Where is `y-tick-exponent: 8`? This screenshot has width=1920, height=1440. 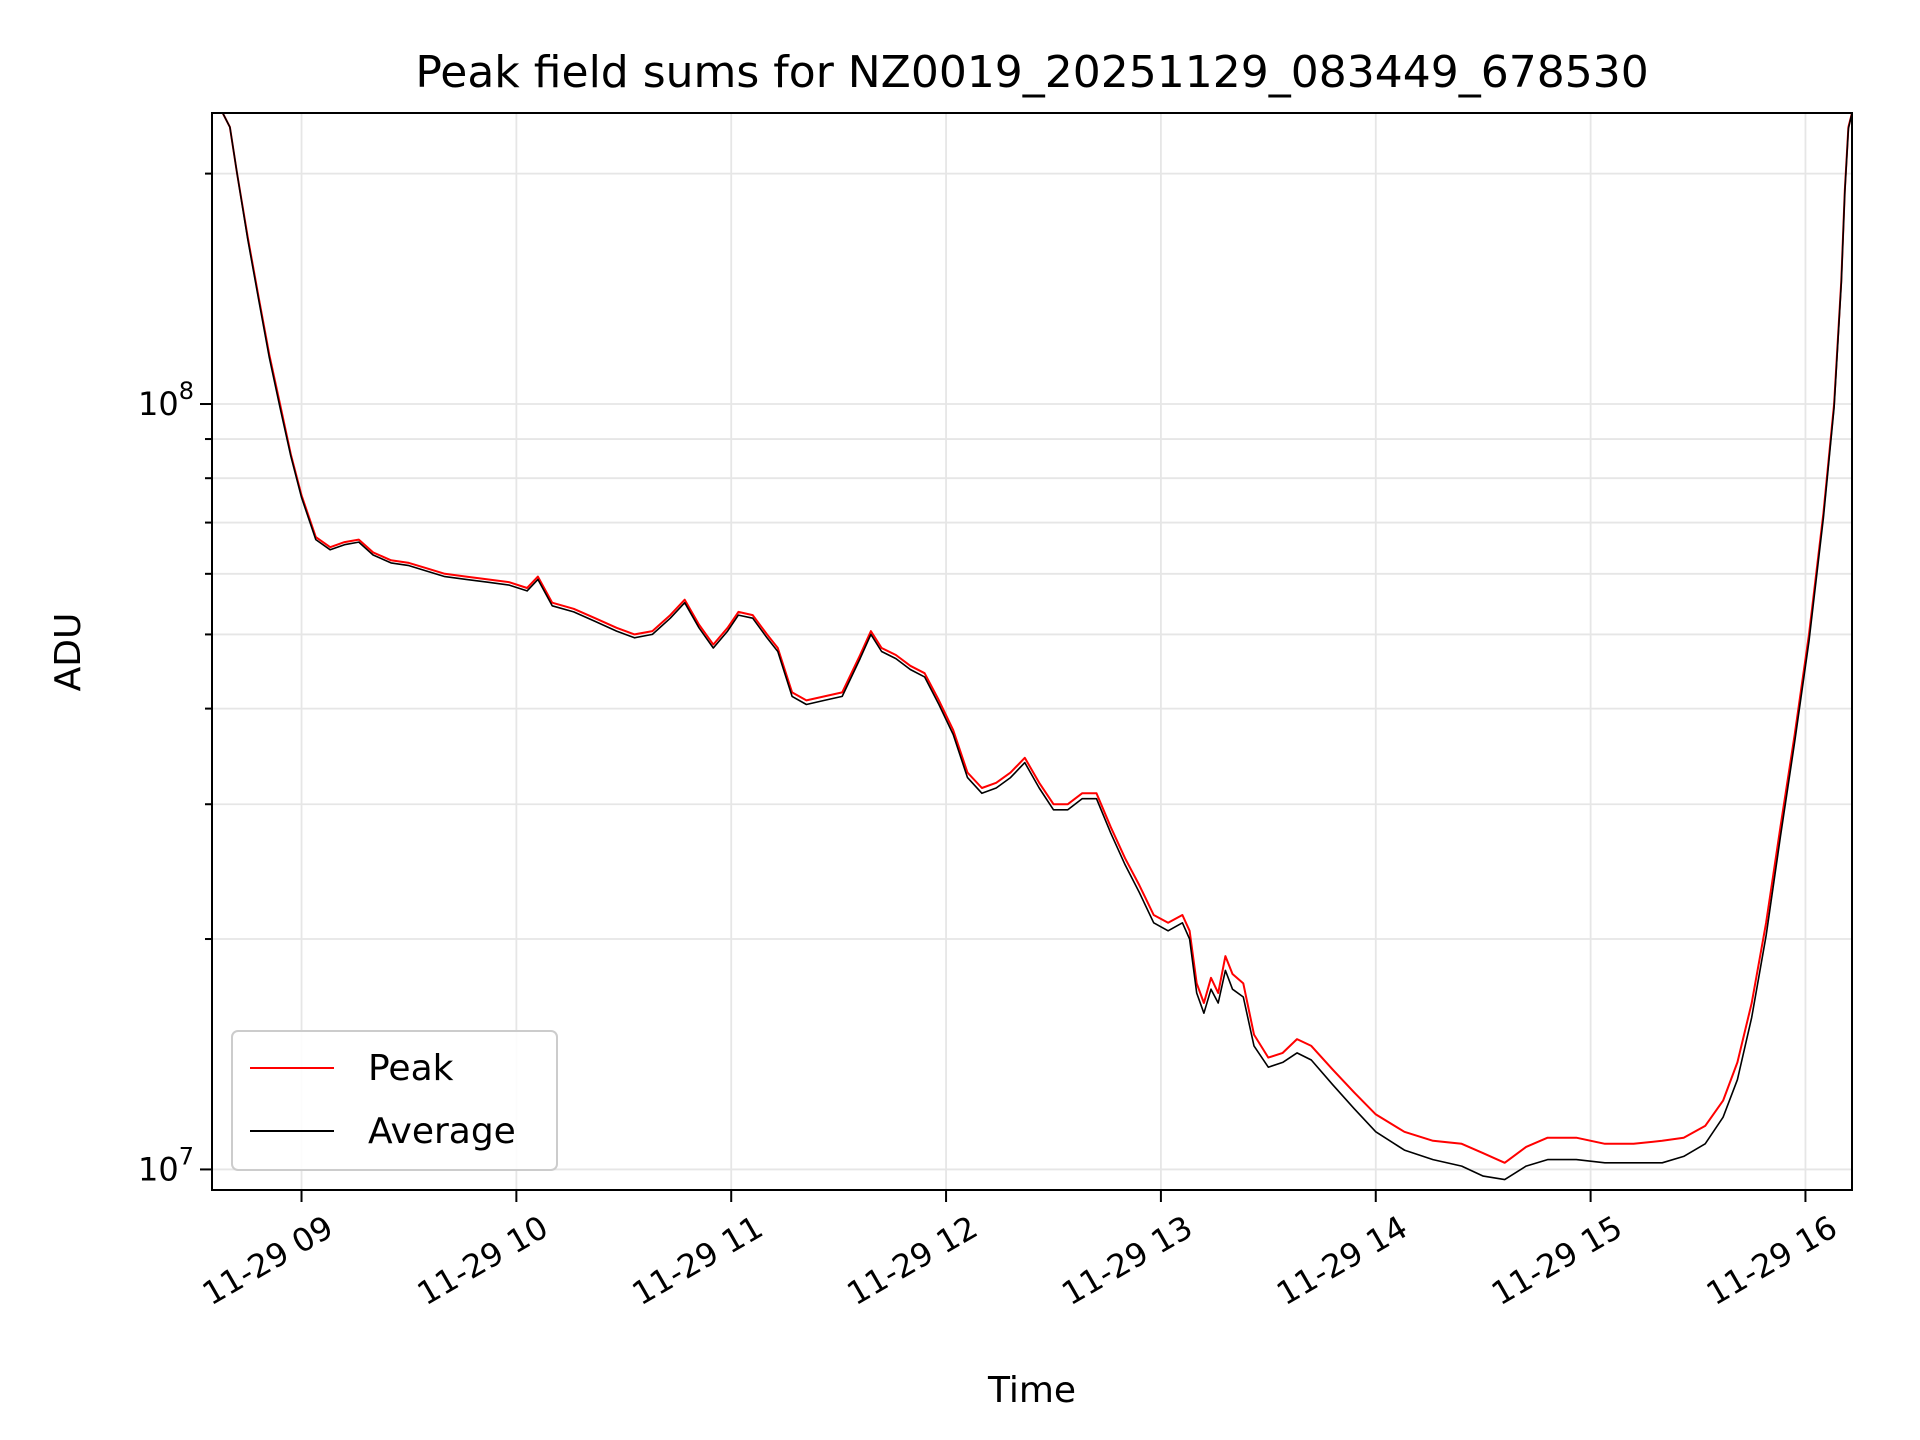
y-tick-exponent: 8 is located at coordinates (186, 391).